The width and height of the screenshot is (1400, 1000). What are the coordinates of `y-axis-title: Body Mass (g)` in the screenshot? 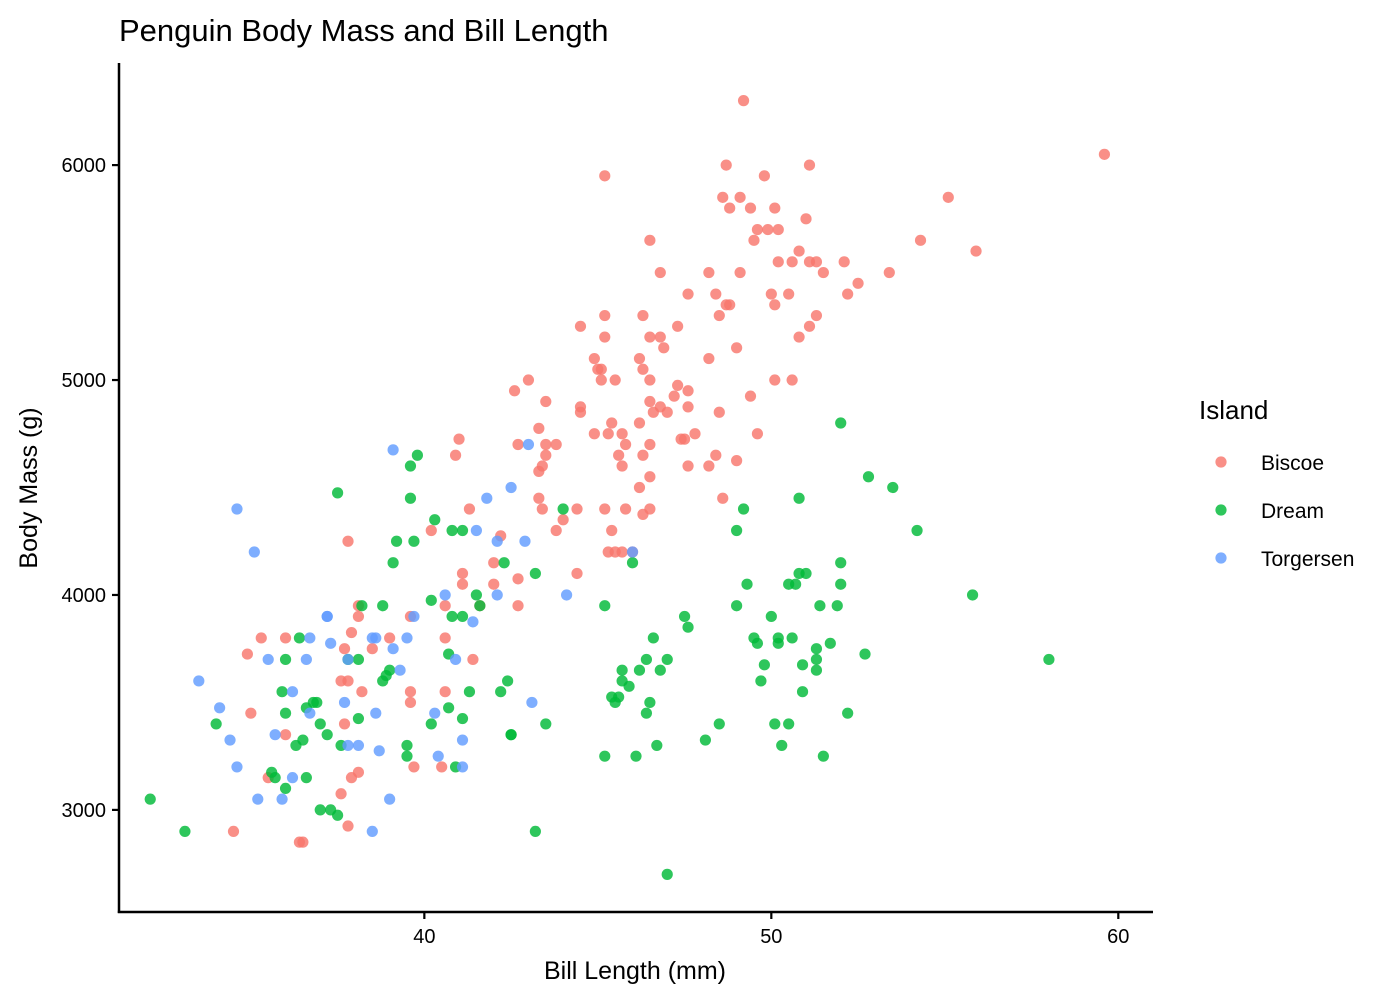 It's located at (29, 487).